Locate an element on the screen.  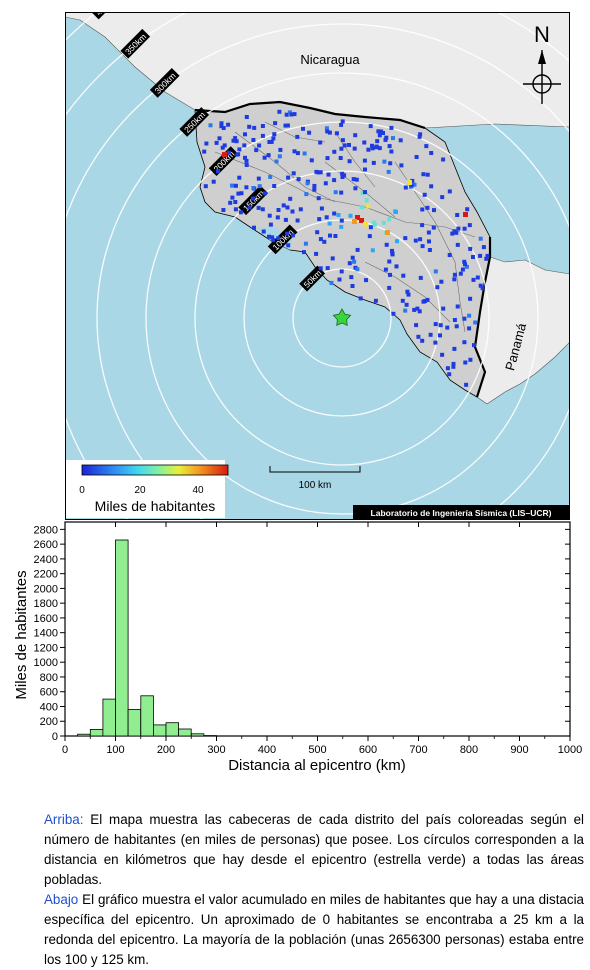
y-tick-label: 2000 is located at coordinates (46, 589).